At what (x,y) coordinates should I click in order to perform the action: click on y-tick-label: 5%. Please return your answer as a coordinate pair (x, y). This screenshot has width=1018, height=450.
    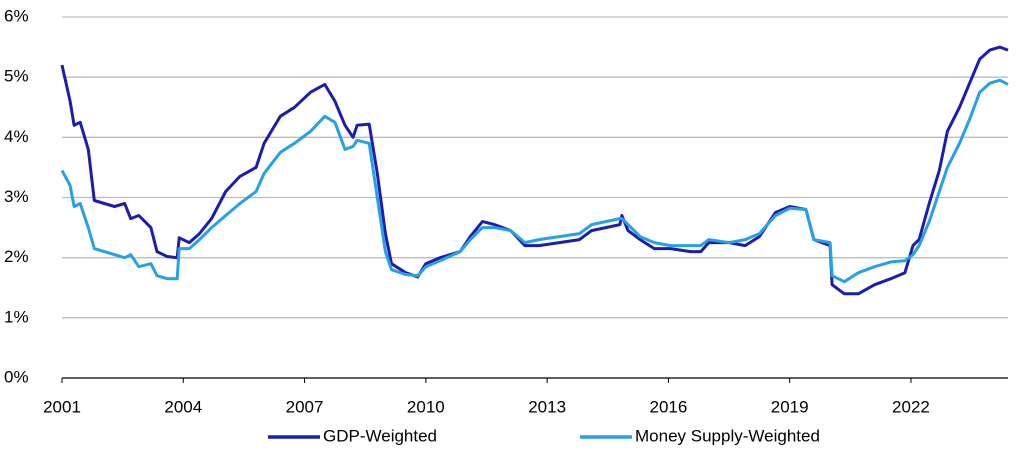
    Looking at the image, I should click on (16, 76).